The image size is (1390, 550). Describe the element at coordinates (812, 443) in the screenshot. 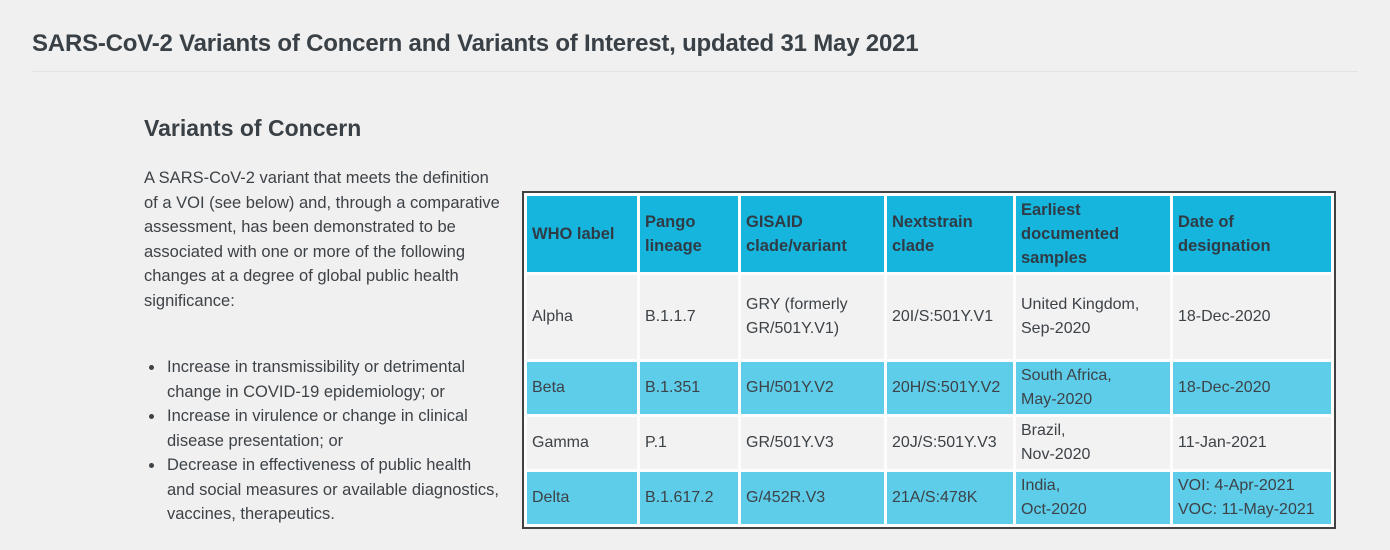

I see `cell-gisaid-clade: GR/501Y.V3` at that location.